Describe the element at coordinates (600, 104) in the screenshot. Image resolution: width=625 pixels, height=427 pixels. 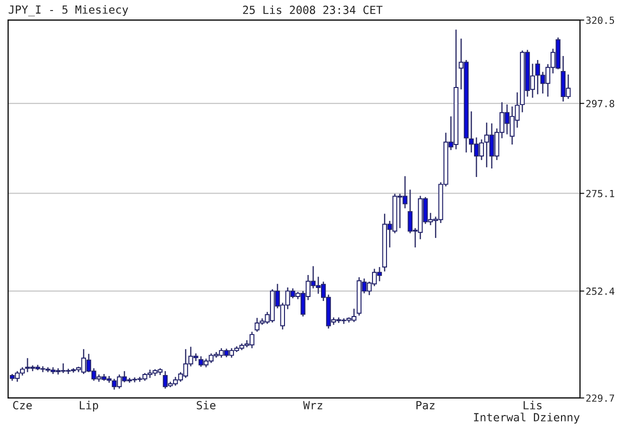
I see `y-tick-label: 297.8` at that location.